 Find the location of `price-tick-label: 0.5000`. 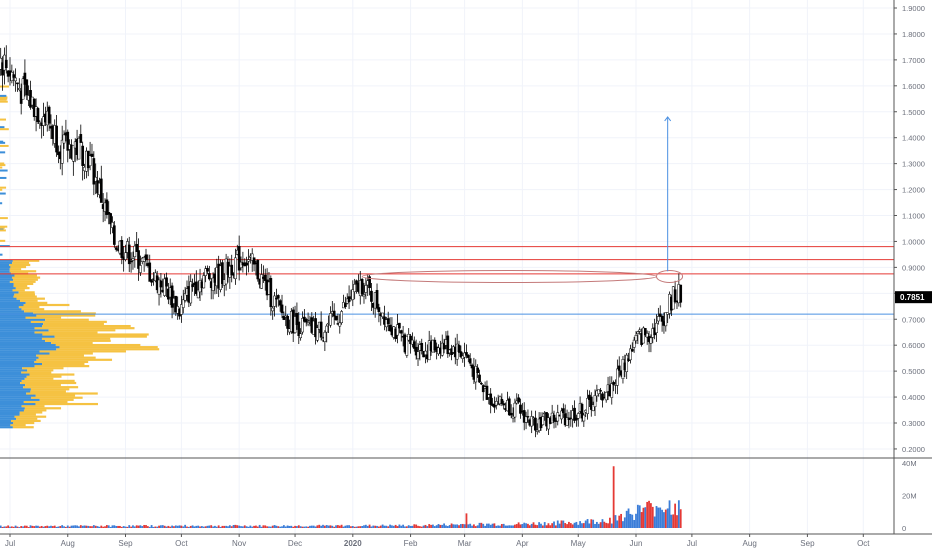

price-tick-label: 0.5000 is located at coordinates (913, 371).